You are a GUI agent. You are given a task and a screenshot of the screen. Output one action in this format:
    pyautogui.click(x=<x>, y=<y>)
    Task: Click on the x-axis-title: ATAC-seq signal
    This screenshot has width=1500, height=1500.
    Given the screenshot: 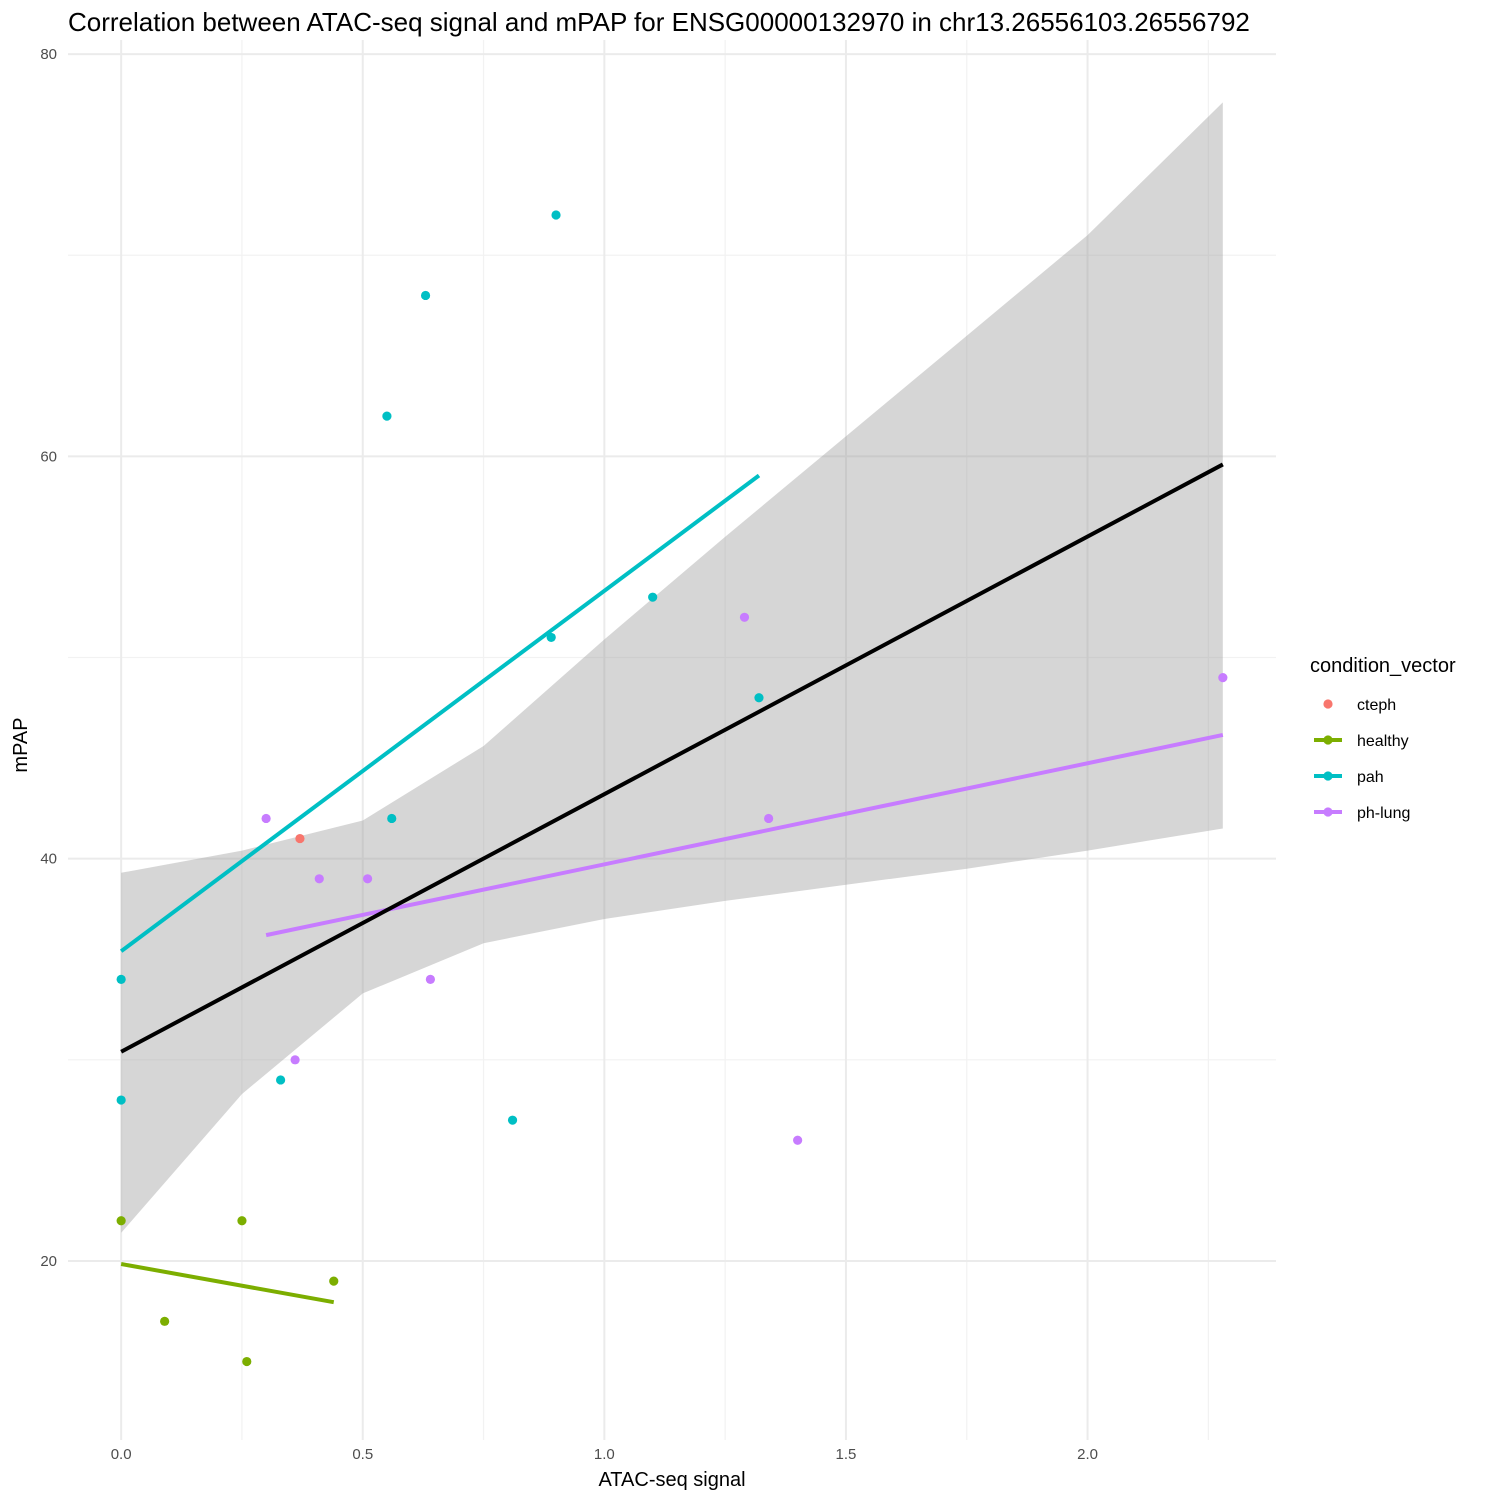 What is the action you would take?
    pyautogui.click(x=671, y=1480)
    